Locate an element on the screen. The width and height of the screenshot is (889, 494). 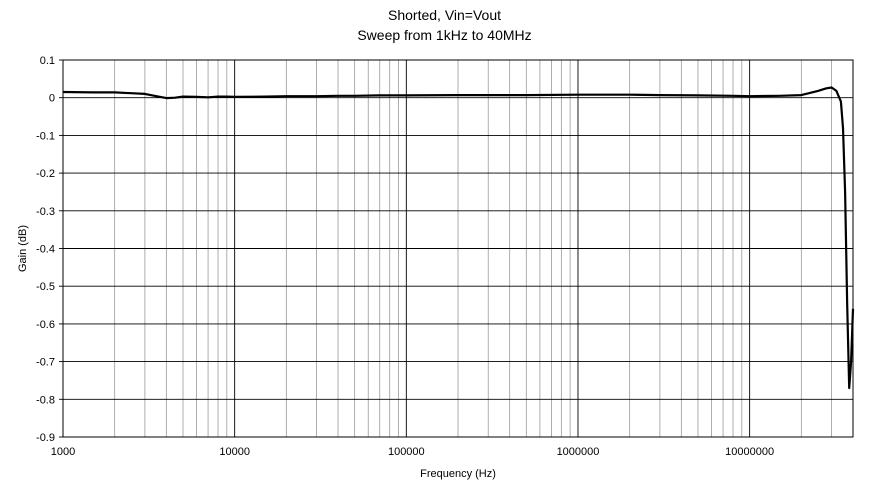
y-tick-label: -0.5 is located at coordinates (45, 287).